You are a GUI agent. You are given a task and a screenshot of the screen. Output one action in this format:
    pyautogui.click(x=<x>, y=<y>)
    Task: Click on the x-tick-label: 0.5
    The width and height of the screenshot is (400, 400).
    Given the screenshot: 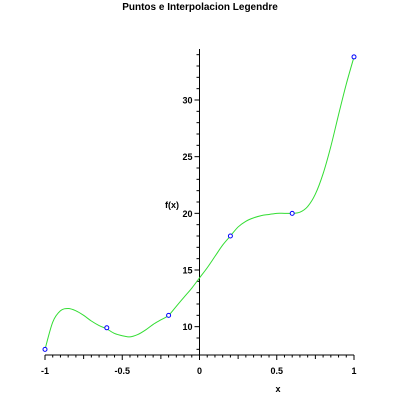 What is the action you would take?
    pyautogui.click(x=276, y=371)
    